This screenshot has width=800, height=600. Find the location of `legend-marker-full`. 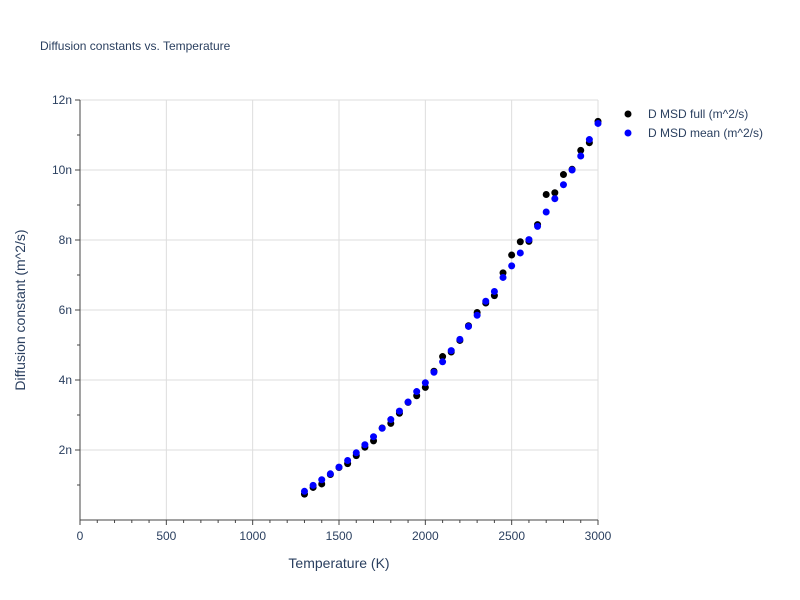

legend-marker-full is located at coordinates (628, 114).